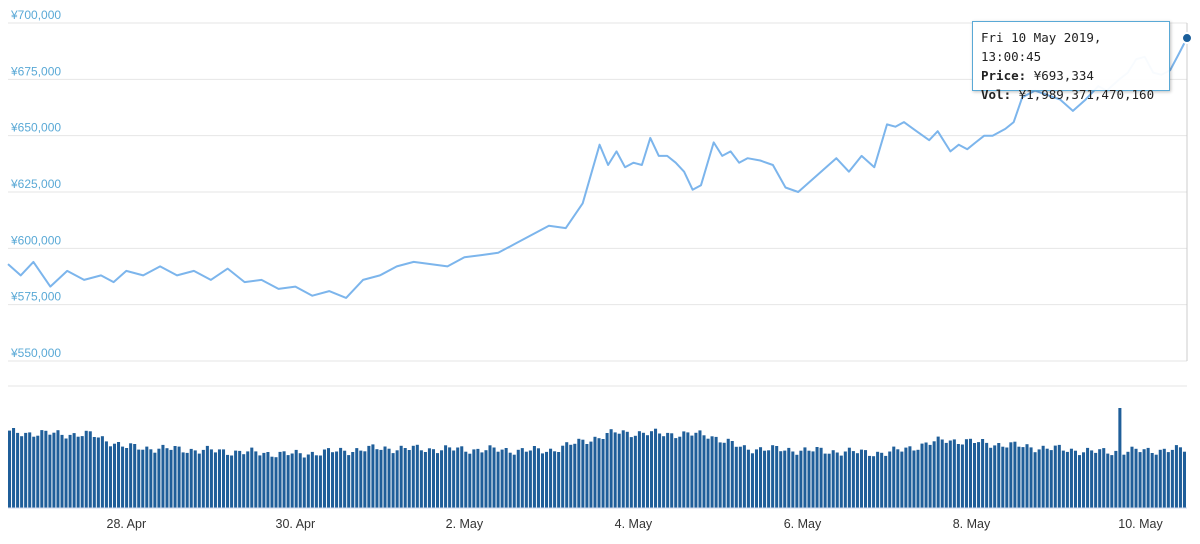  Describe the element at coordinates (35, 184) in the screenshot. I see `y-tick-label: ¥625,000` at that location.